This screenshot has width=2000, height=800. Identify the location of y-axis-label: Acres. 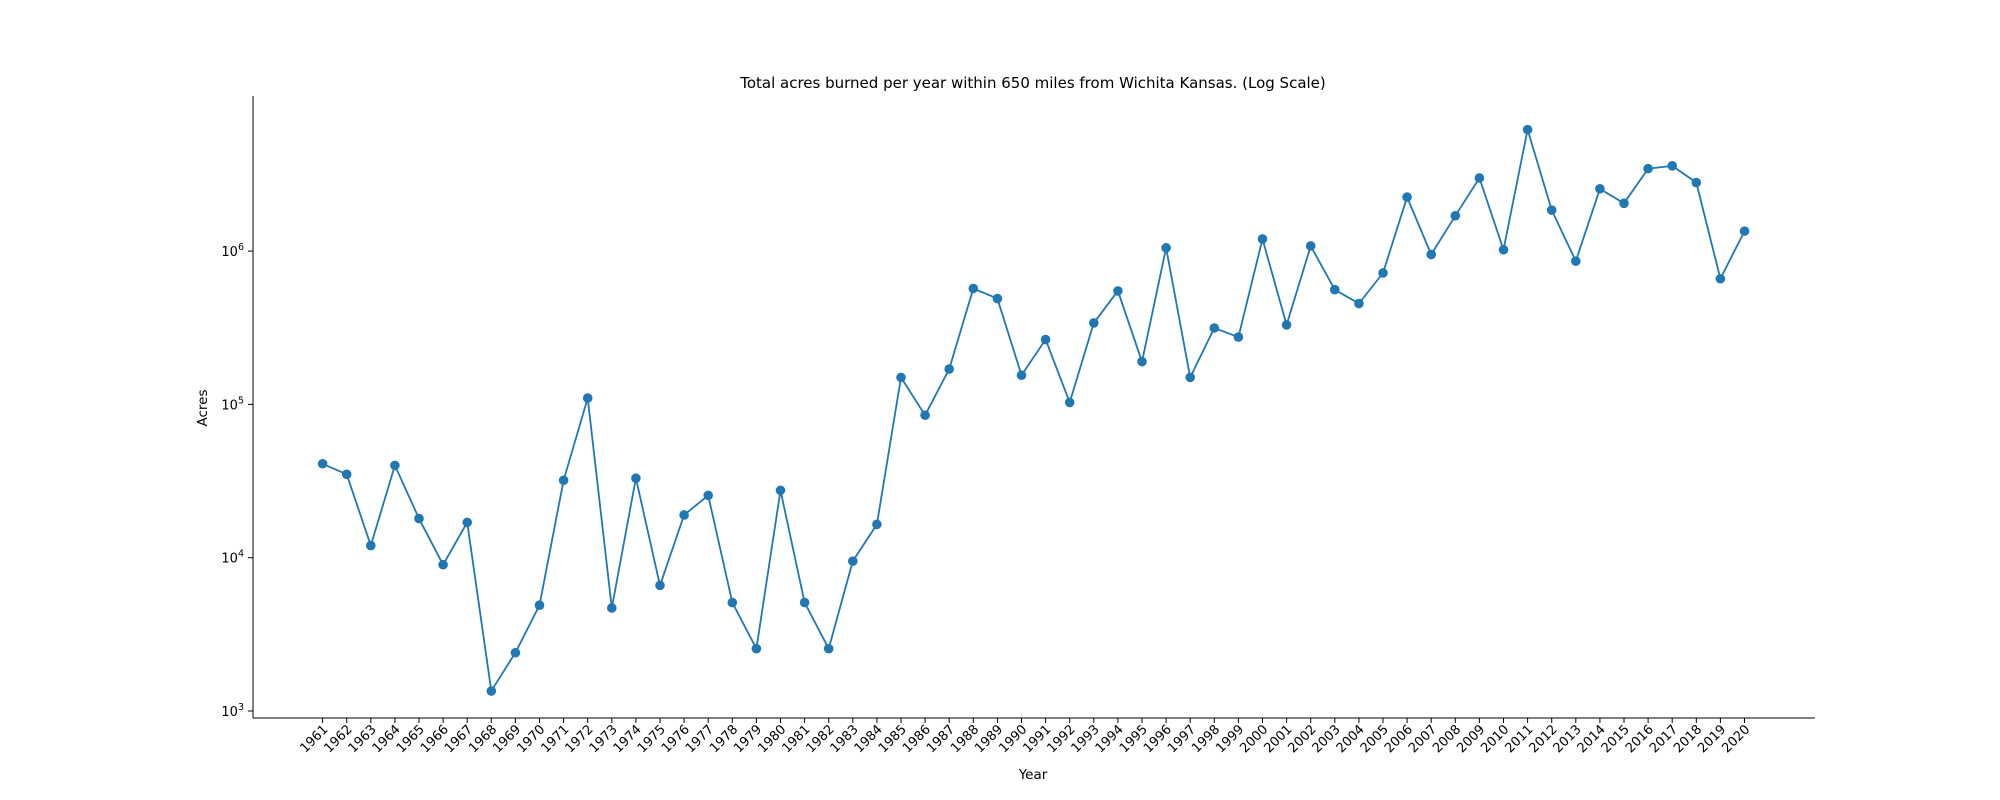
(203, 407).